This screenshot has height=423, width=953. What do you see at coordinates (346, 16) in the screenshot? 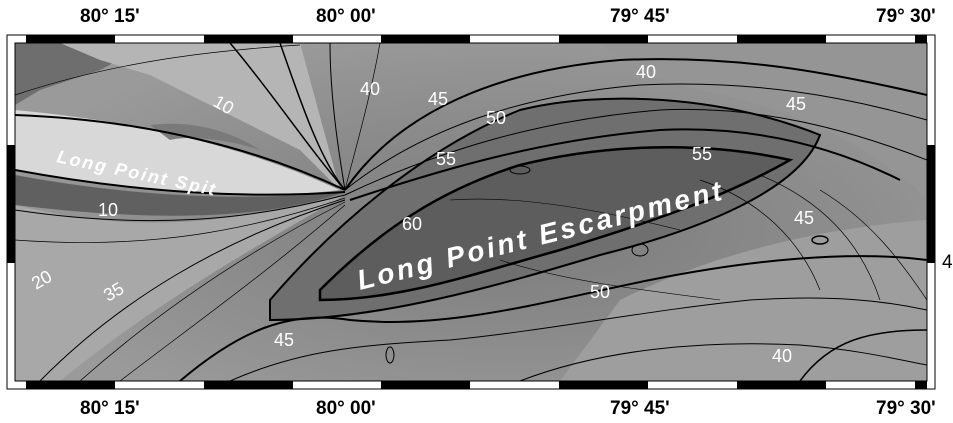
I see `top-axis-label-80-00: 80° 00'` at bounding box center [346, 16].